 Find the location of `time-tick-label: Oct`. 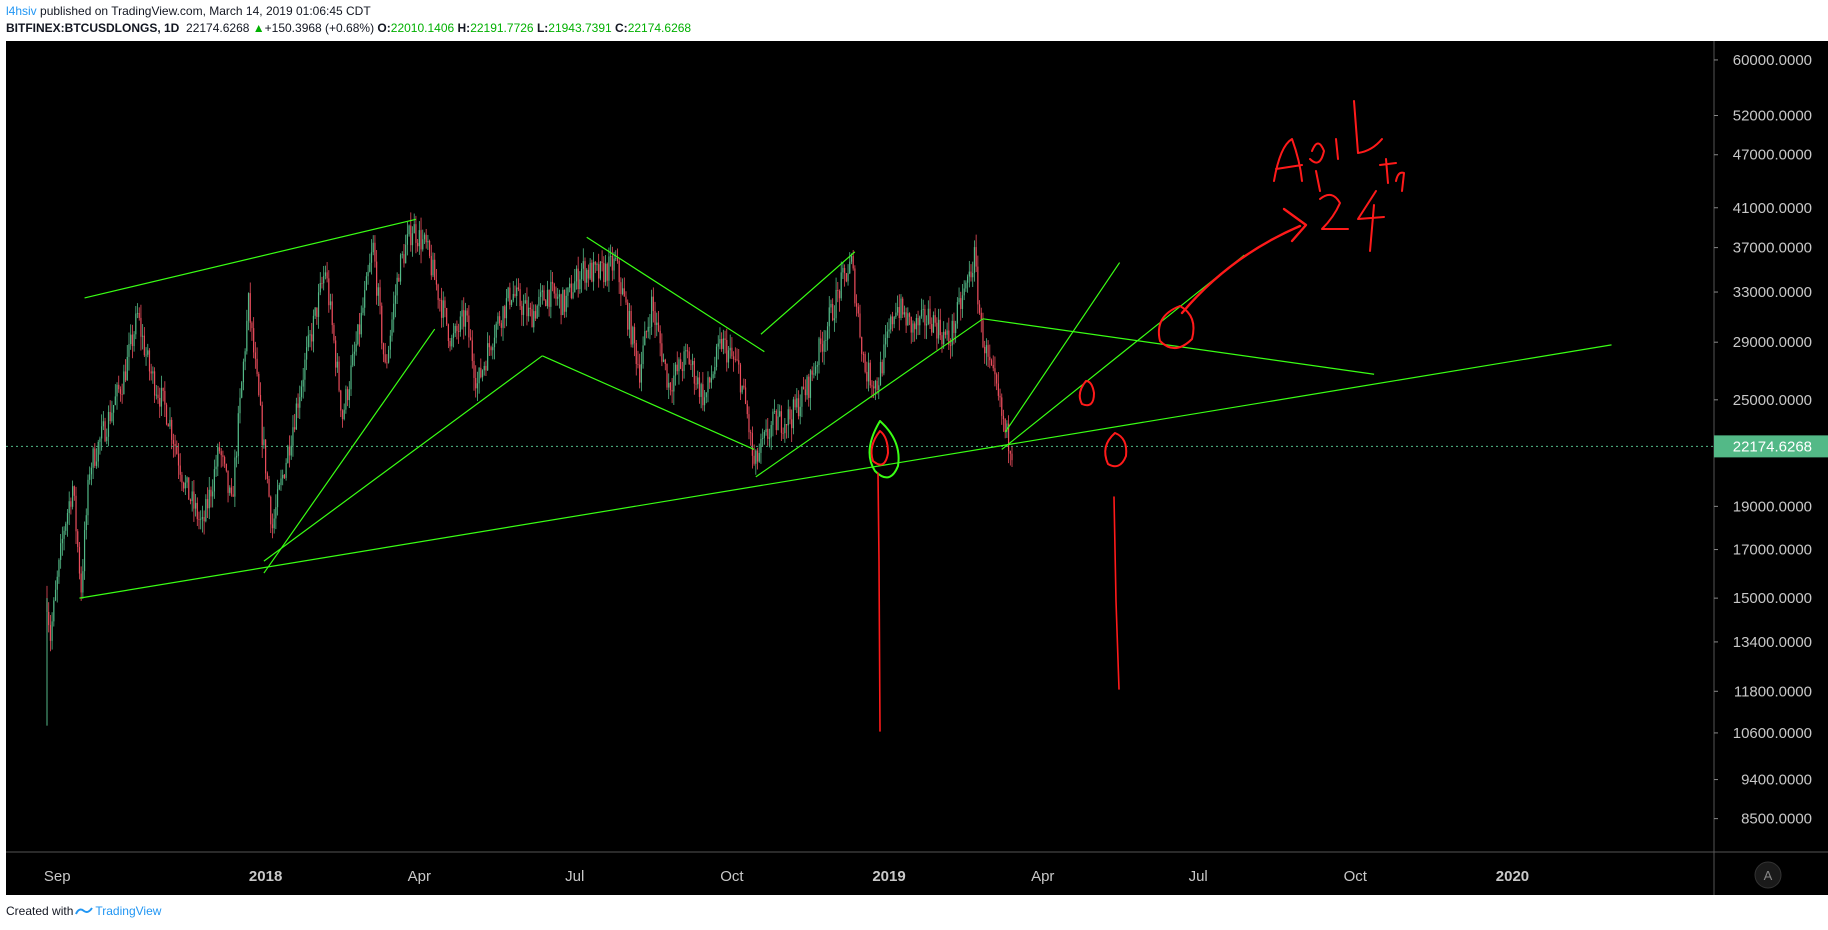

time-tick-label: Oct is located at coordinates (732, 876).